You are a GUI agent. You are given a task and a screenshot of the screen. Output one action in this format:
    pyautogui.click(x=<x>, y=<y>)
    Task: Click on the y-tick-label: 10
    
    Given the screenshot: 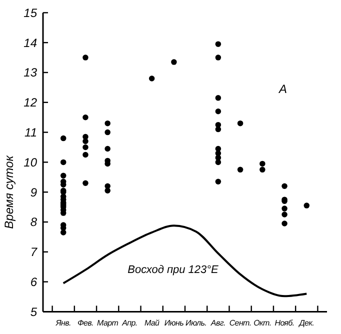 What is the action you would take?
    pyautogui.click(x=31, y=162)
    